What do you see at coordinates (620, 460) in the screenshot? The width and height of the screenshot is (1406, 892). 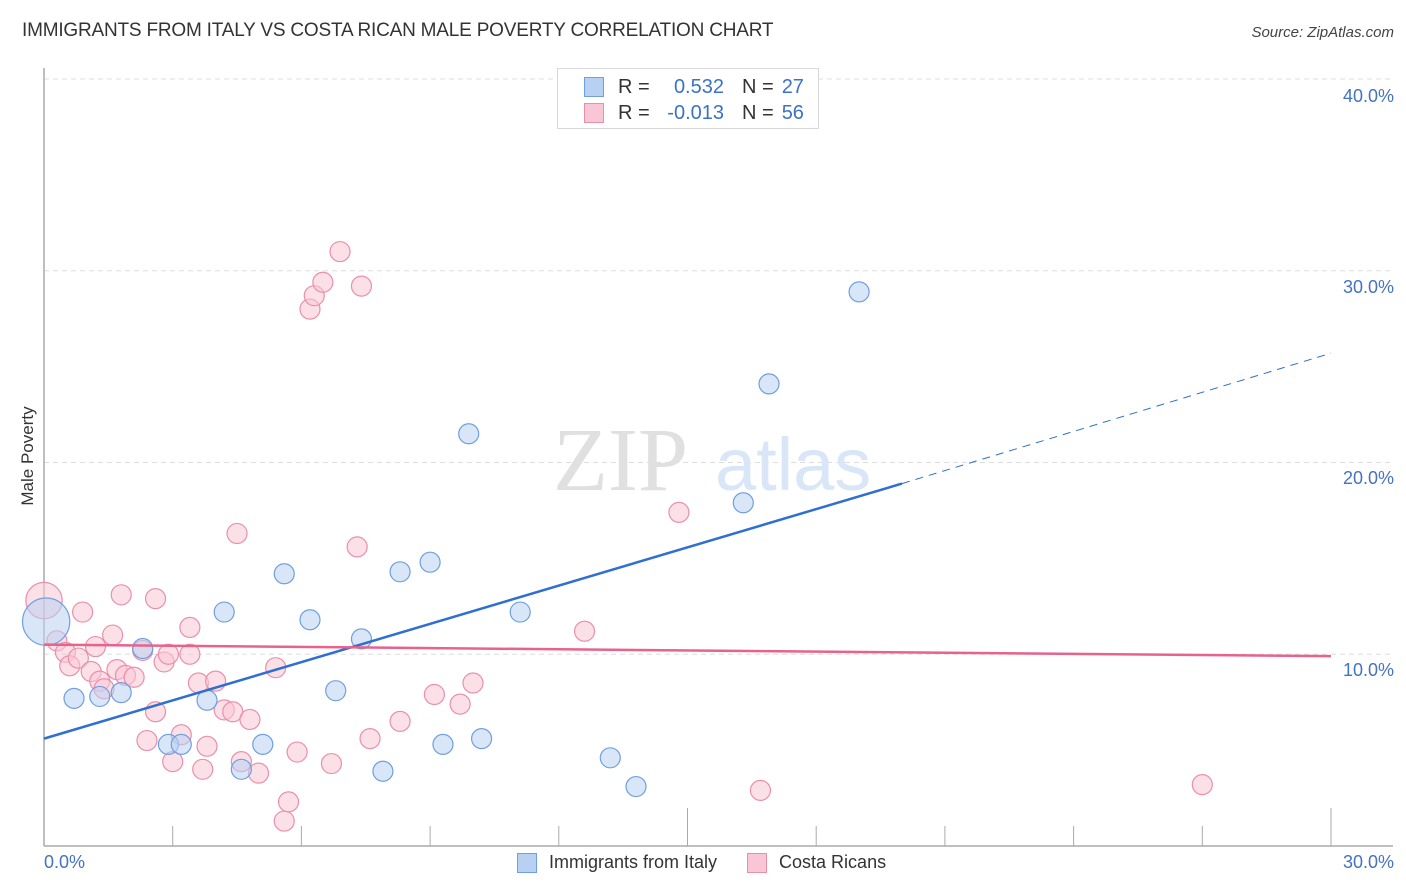 I see `svg-text: ZIP` at bounding box center [620, 460].